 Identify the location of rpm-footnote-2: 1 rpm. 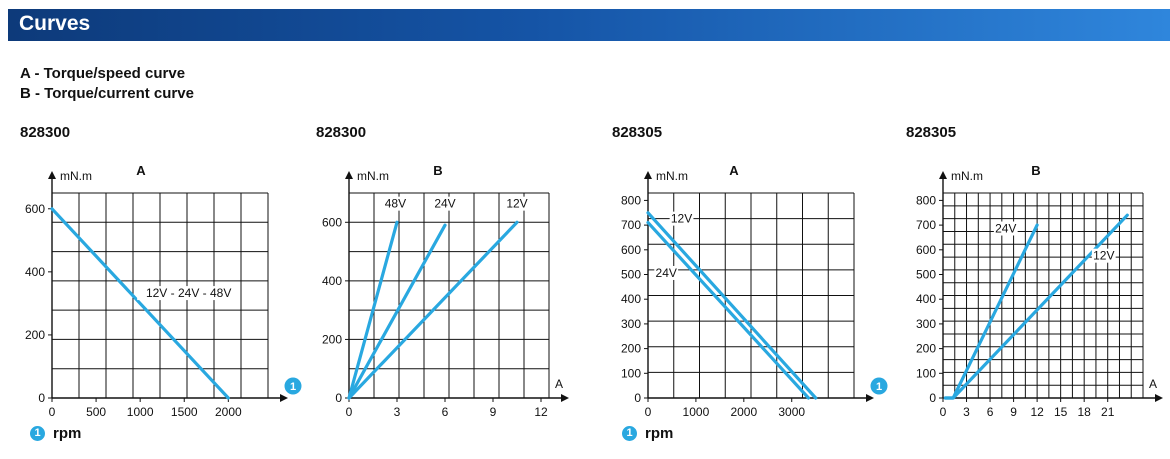
(647, 433).